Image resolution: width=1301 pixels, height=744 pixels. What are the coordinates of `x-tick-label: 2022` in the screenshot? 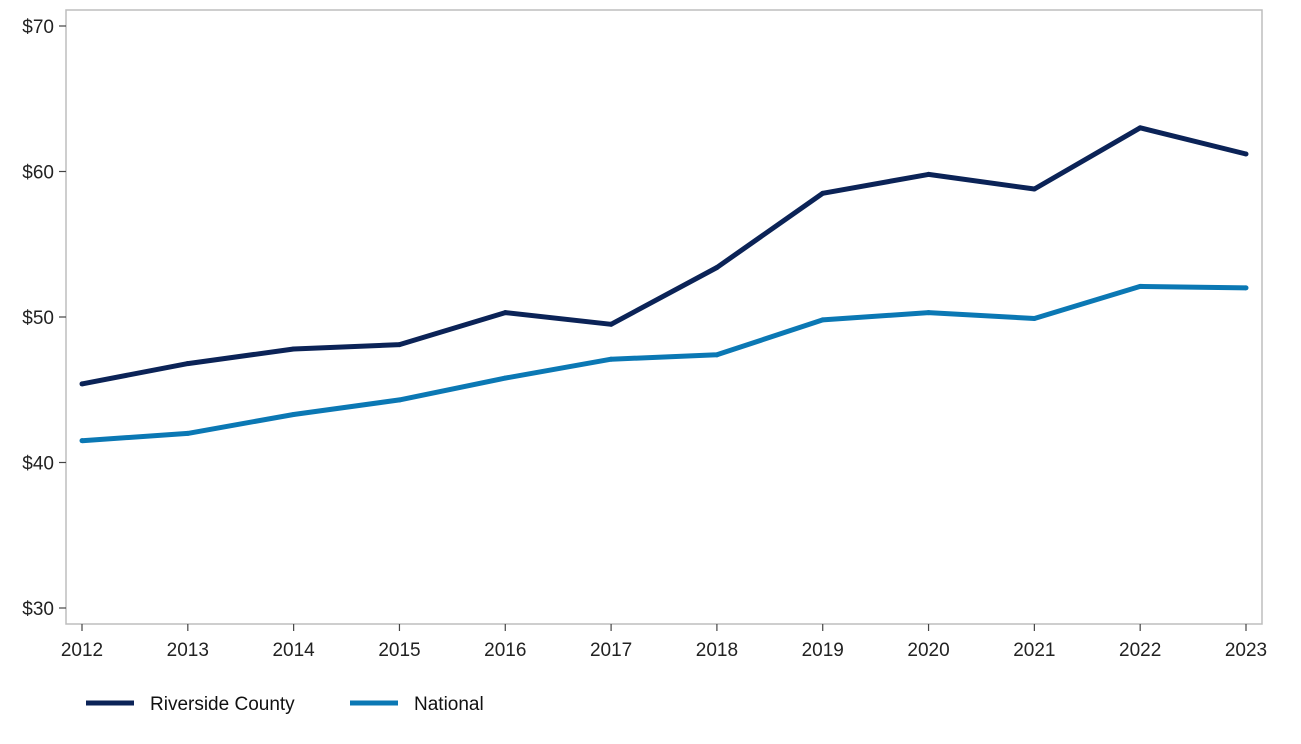 It's located at (1140, 650).